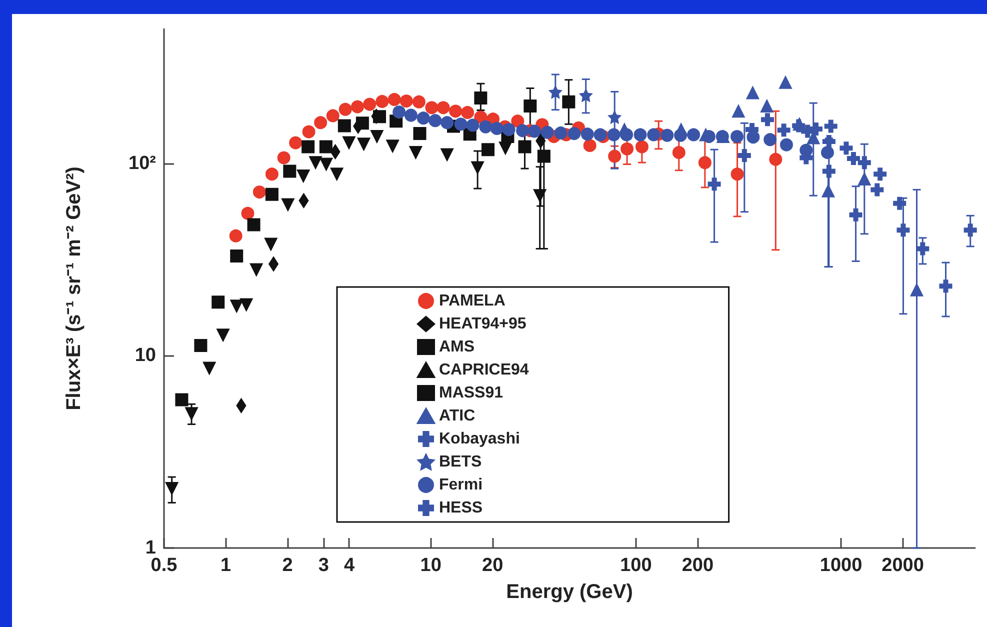 This screenshot has height=627, width=987. What do you see at coordinates (461, 485) in the screenshot?
I see `legend-label: Fermi` at bounding box center [461, 485].